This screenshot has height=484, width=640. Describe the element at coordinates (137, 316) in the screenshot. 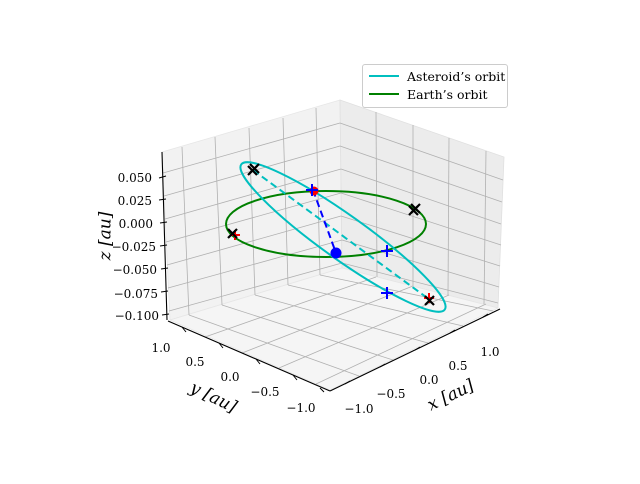

I see `z-tick: −0.100` at that location.